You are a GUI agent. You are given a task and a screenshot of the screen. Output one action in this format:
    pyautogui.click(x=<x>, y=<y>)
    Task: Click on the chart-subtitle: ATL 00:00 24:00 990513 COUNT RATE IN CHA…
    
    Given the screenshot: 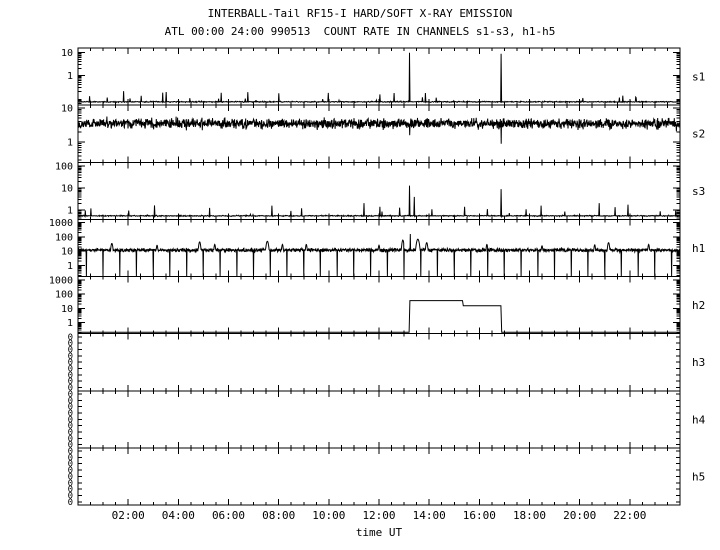 What is the action you would take?
    pyautogui.click(x=360, y=31)
    